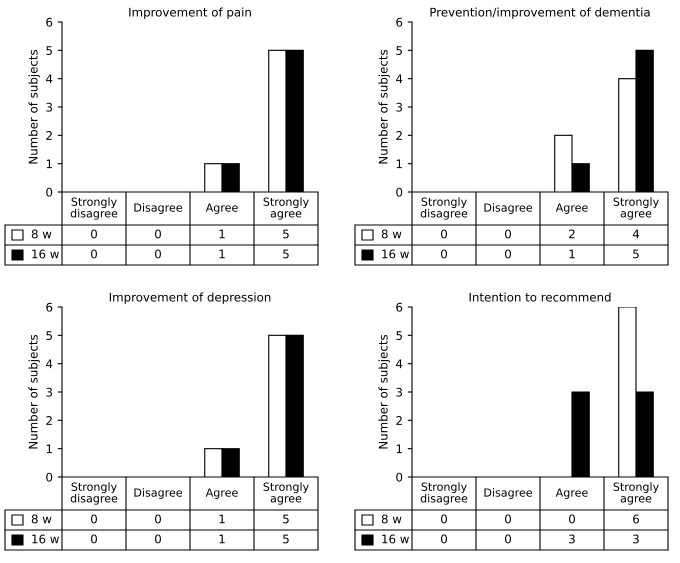 This screenshot has height=563, width=680. I want to click on data-label: 4, so click(636, 234).